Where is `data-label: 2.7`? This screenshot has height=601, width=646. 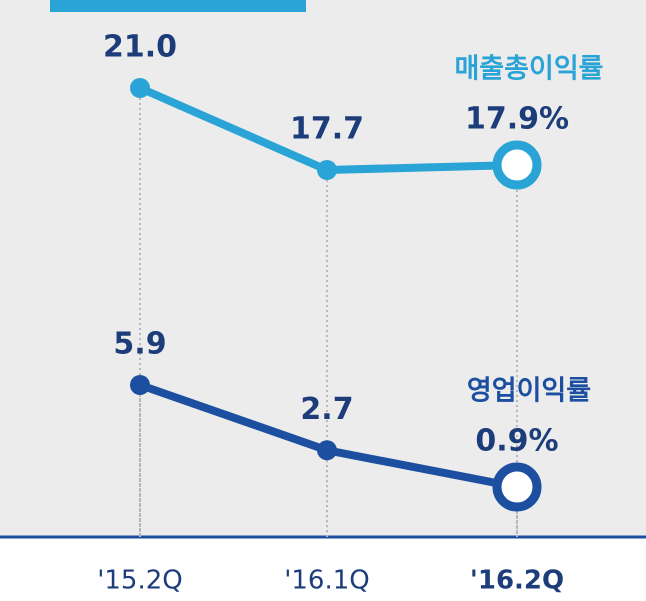
data-label: 2.7 is located at coordinates (326, 409).